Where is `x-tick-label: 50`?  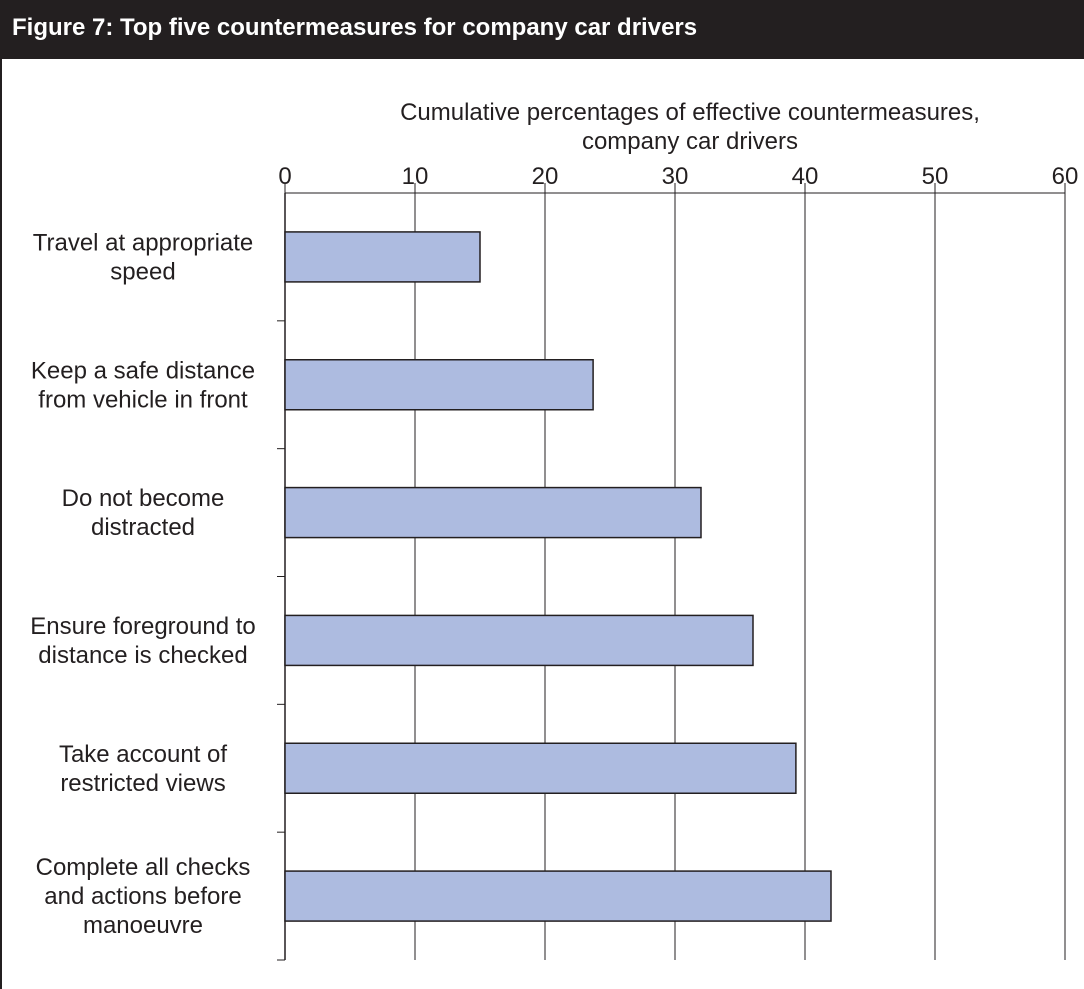 x-tick-label: 50 is located at coordinates (935, 176).